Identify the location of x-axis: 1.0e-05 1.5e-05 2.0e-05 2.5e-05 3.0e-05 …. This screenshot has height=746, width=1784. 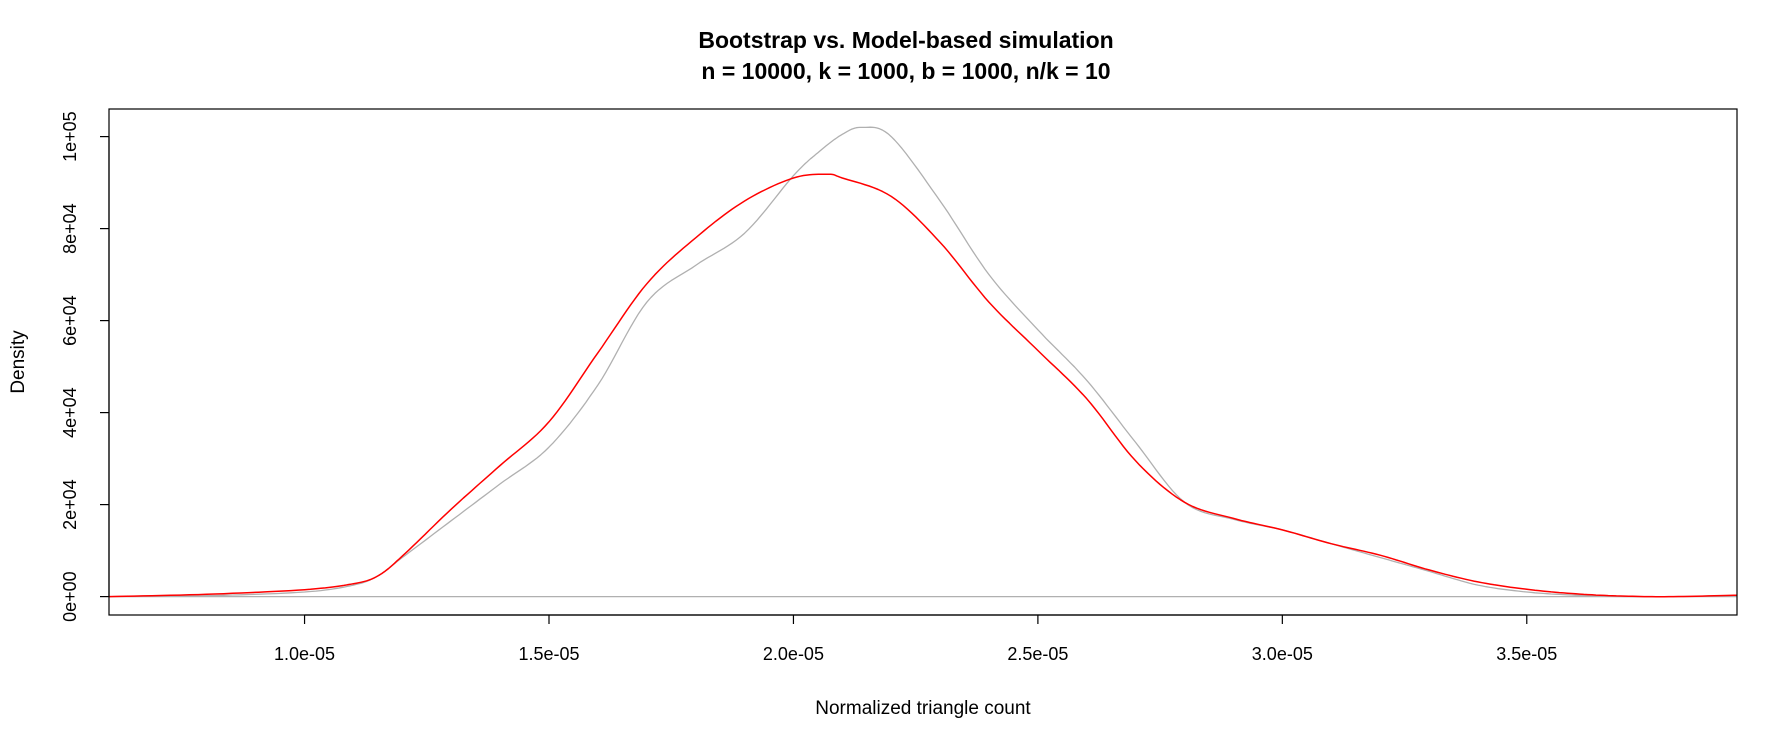
(915, 639).